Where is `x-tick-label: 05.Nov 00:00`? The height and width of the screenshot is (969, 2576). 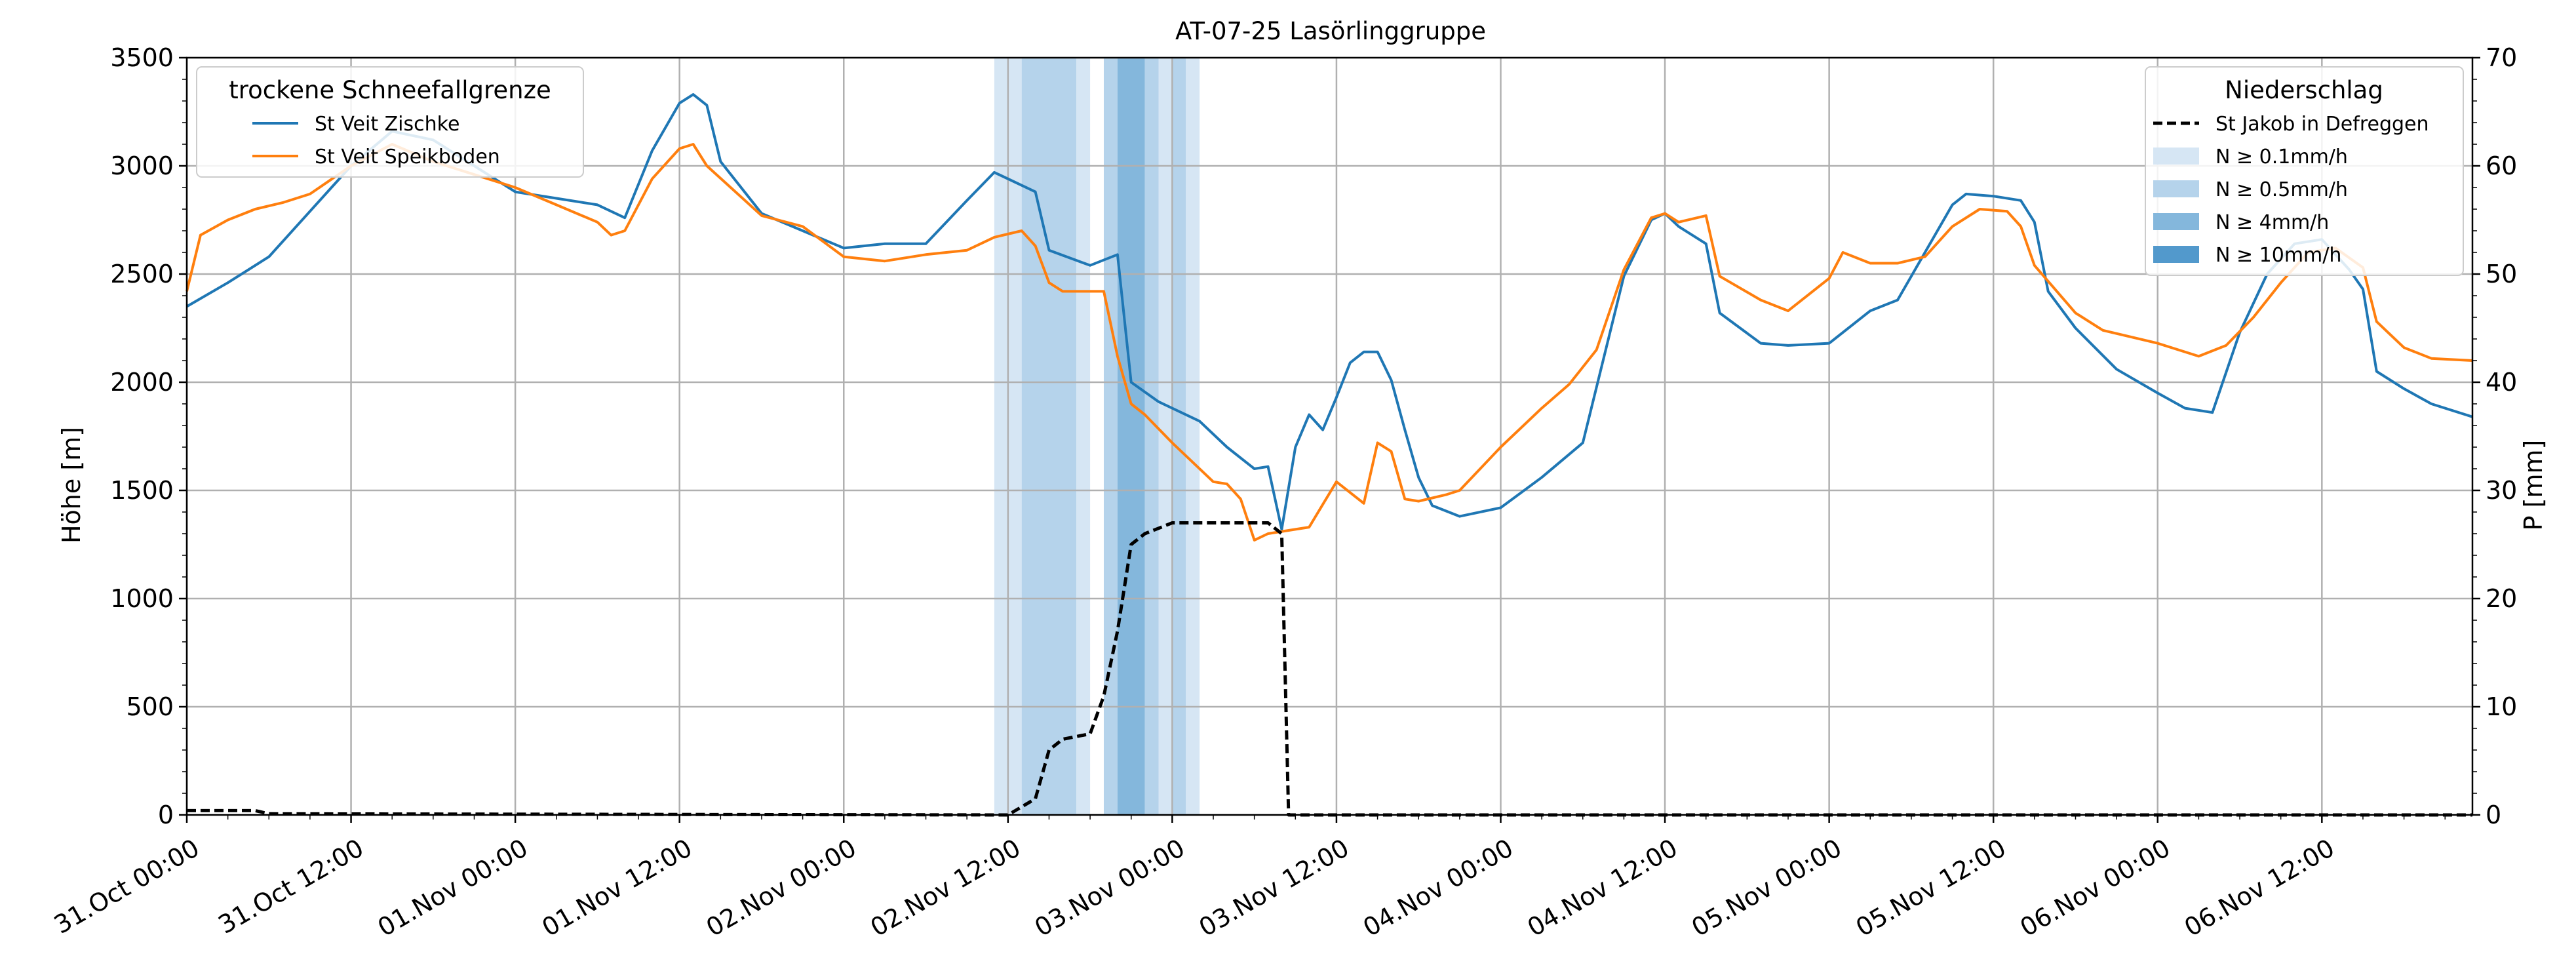
x-tick-label: 05.Nov 00:00 is located at coordinates (1766, 887).